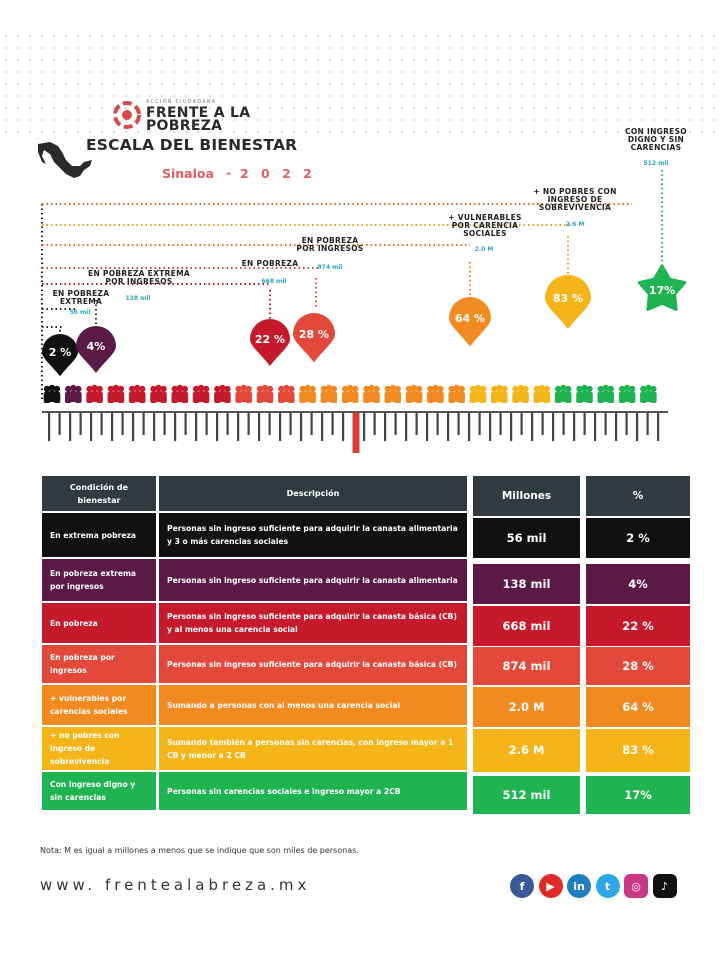 This screenshot has height=971, width=720. What do you see at coordinates (99, 493) in the screenshot?
I see `header-condition: Condición de bienestar` at bounding box center [99, 493].